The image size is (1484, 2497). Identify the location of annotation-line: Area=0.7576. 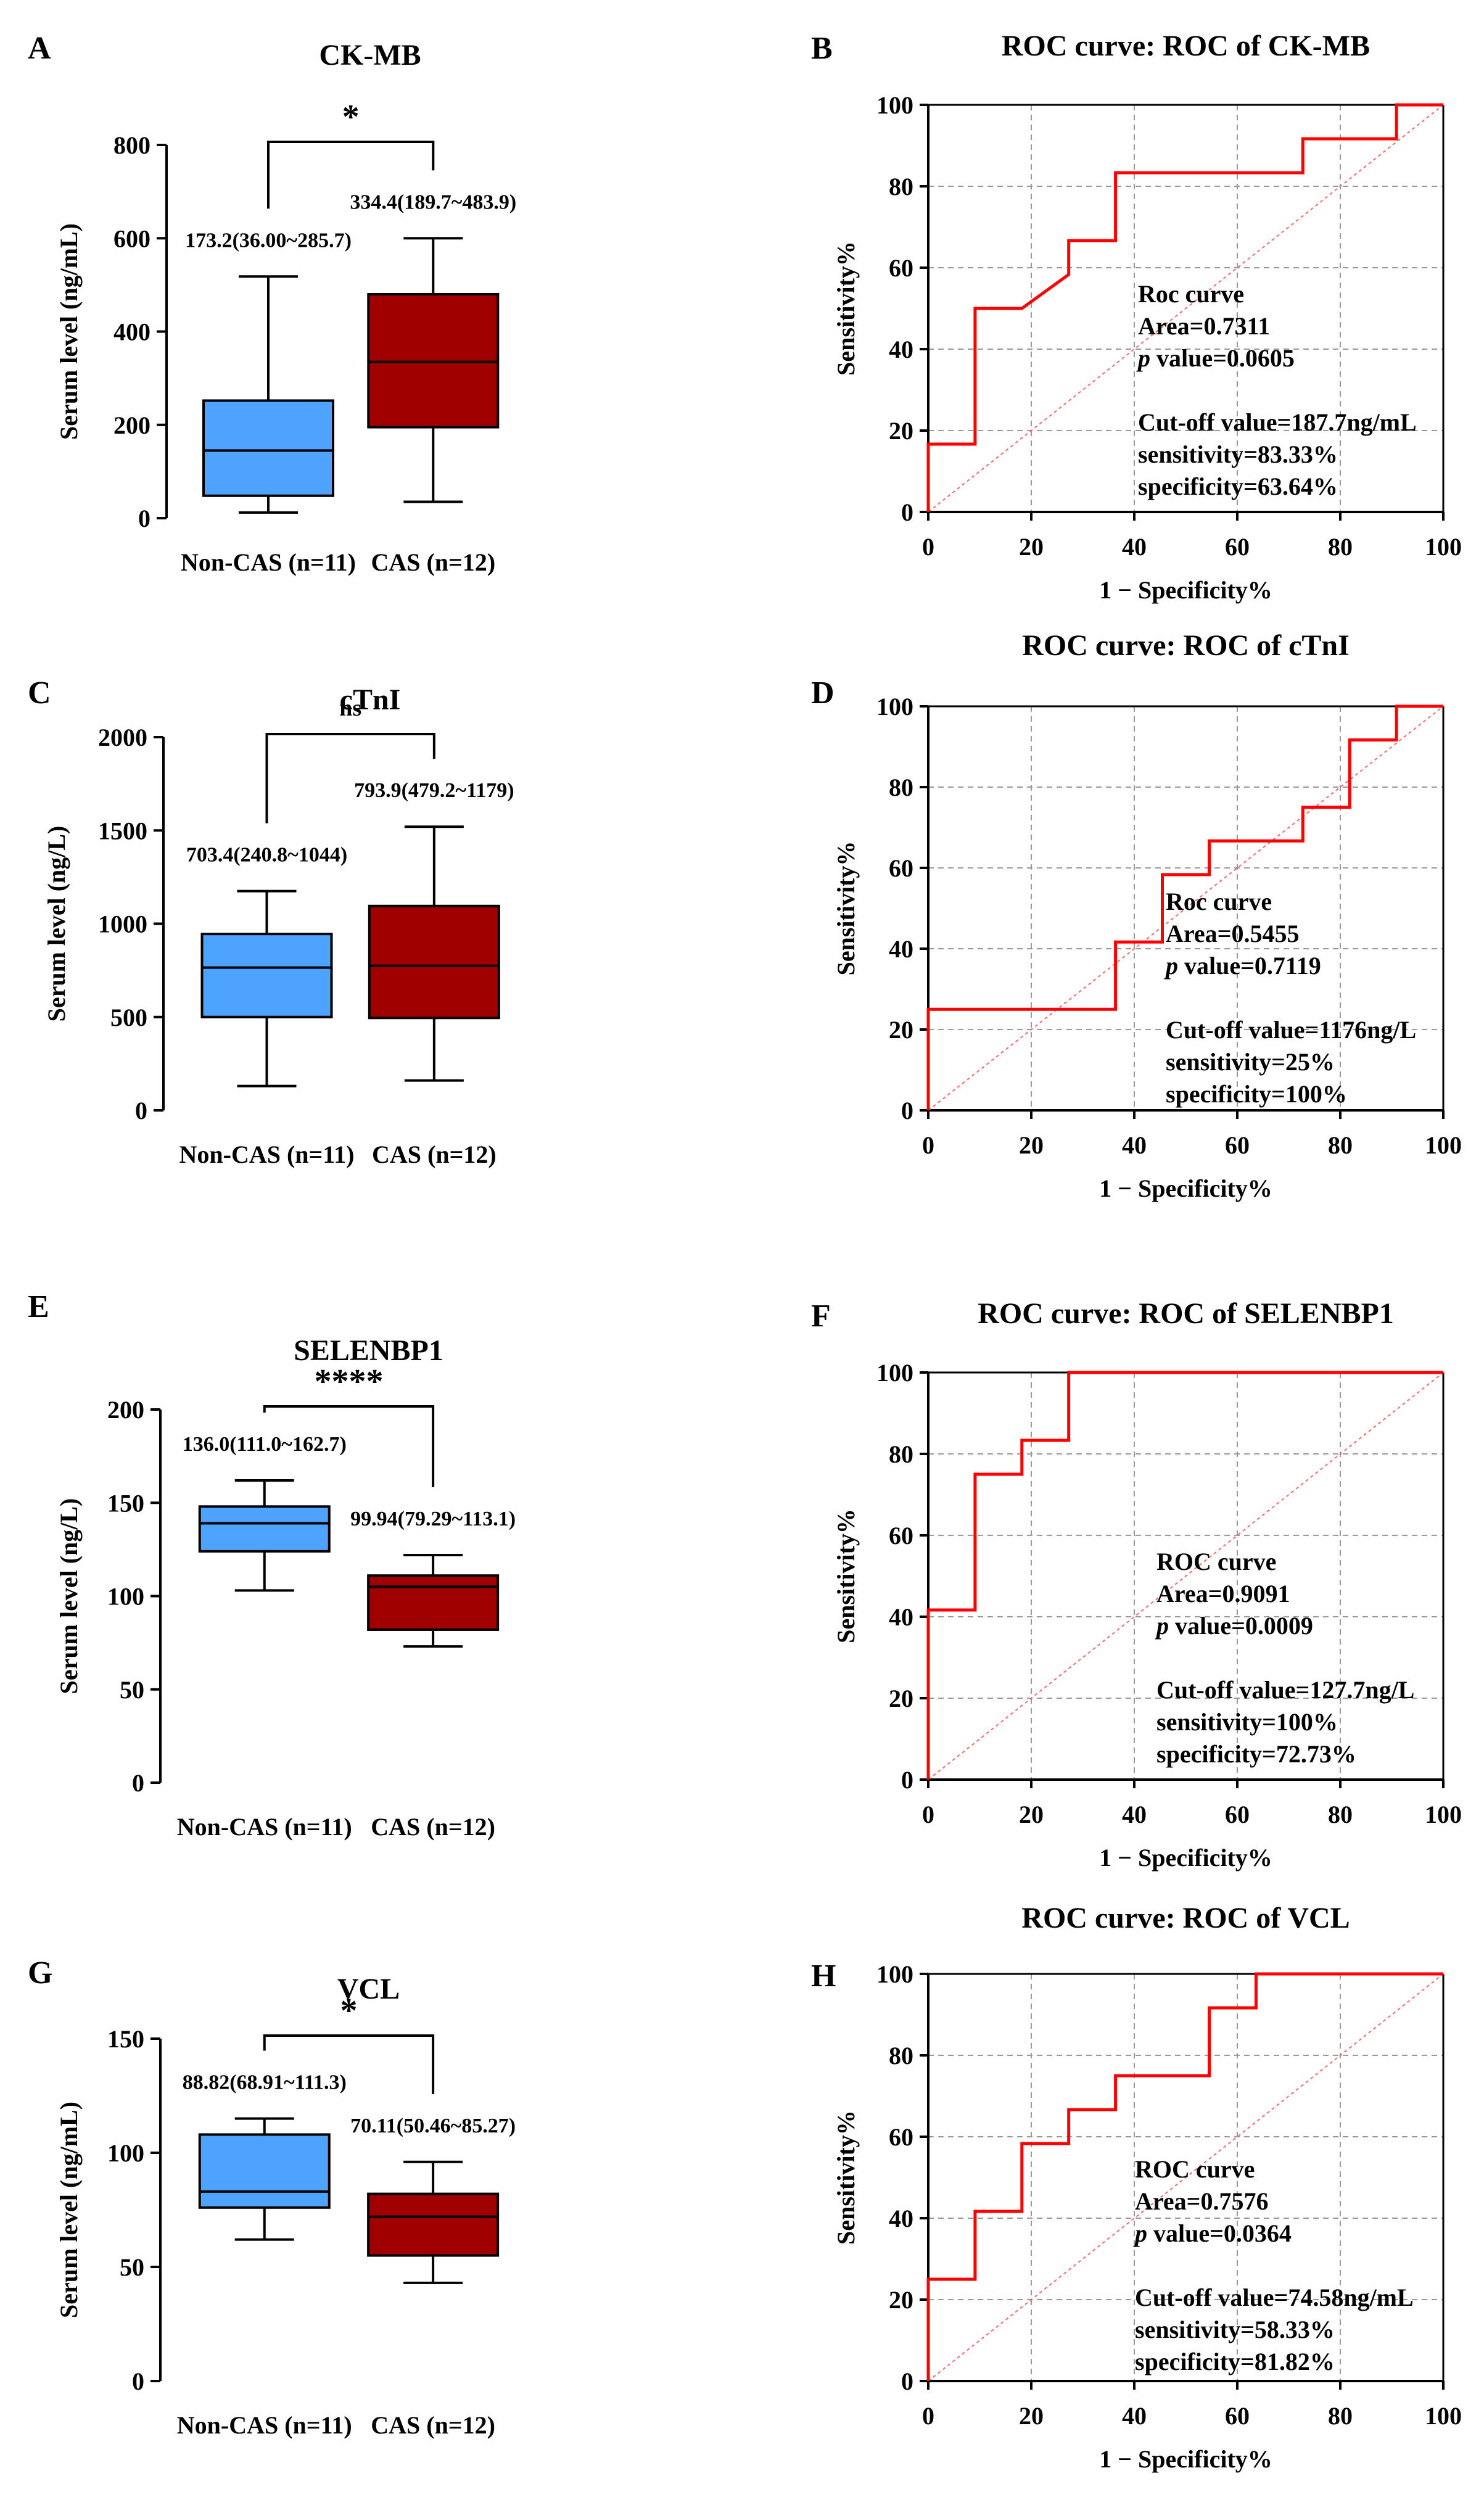
(1201, 2201).